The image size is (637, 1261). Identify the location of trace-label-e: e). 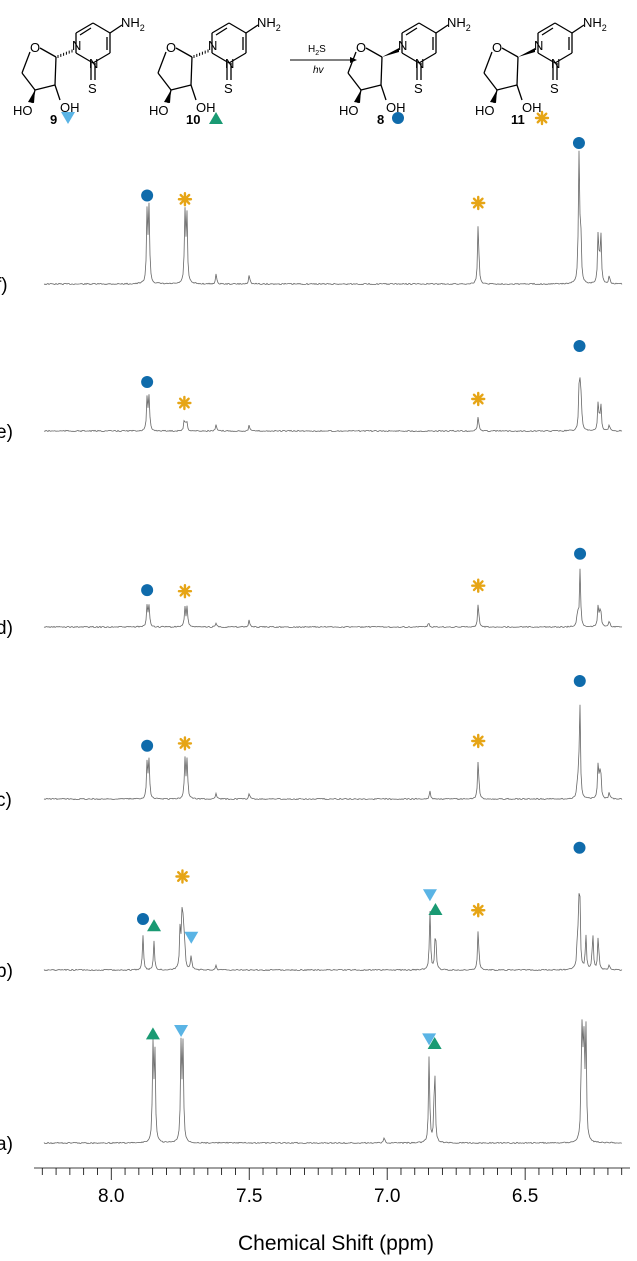
(6, 432).